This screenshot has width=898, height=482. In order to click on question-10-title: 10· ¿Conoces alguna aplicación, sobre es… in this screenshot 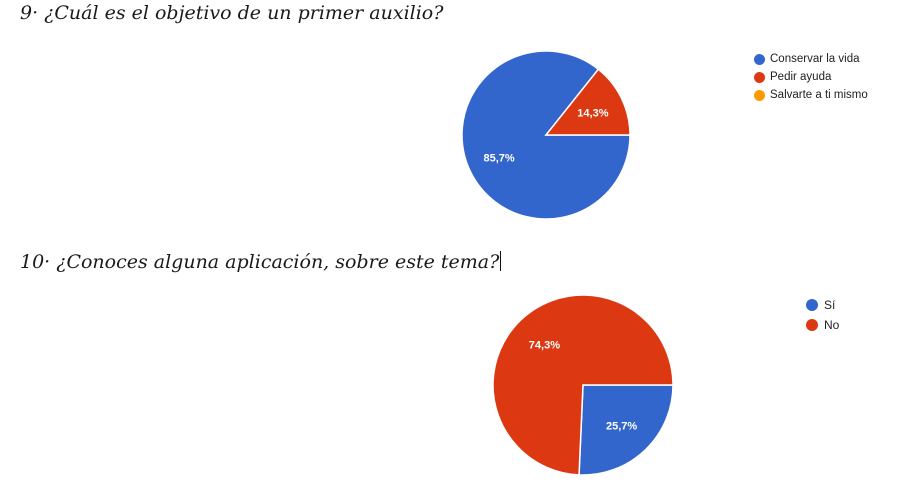, I will do `click(261, 262)`.